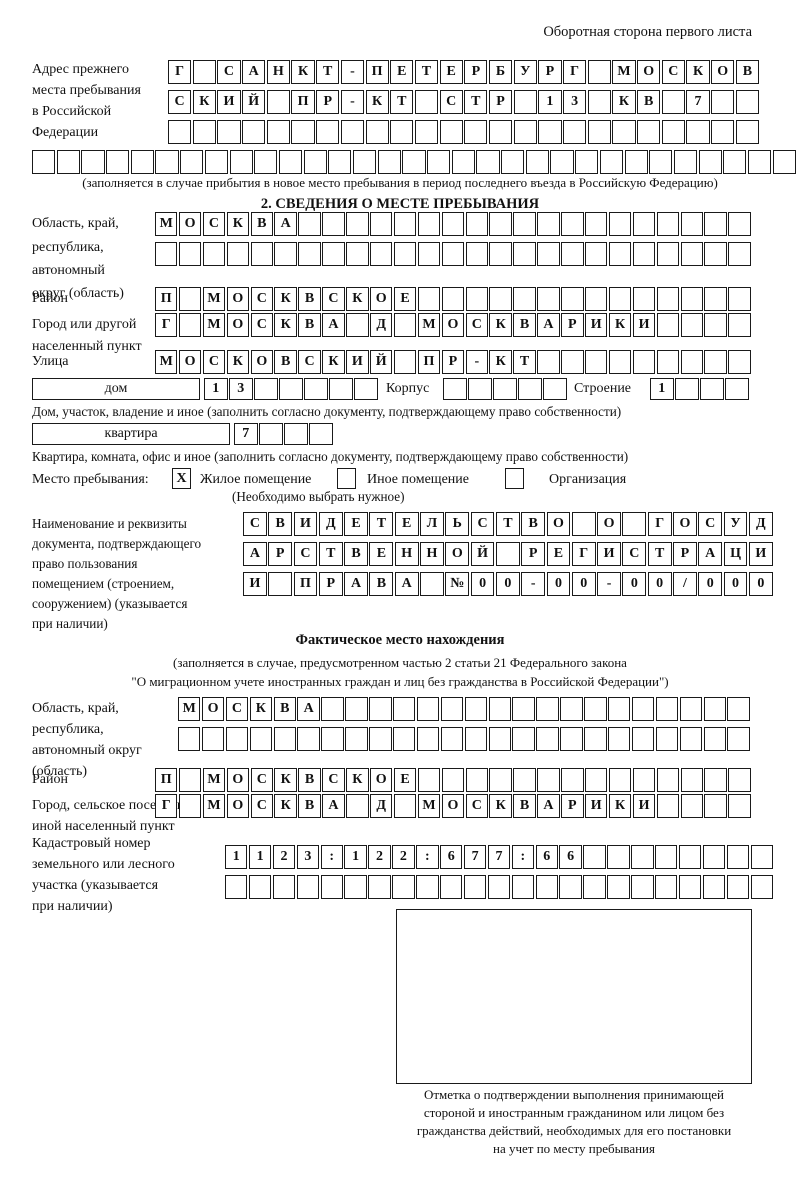 The height and width of the screenshot is (1180, 800). What do you see at coordinates (550, 72) in the screenshot?
I see `char-cell: Р` at bounding box center [550, 72].